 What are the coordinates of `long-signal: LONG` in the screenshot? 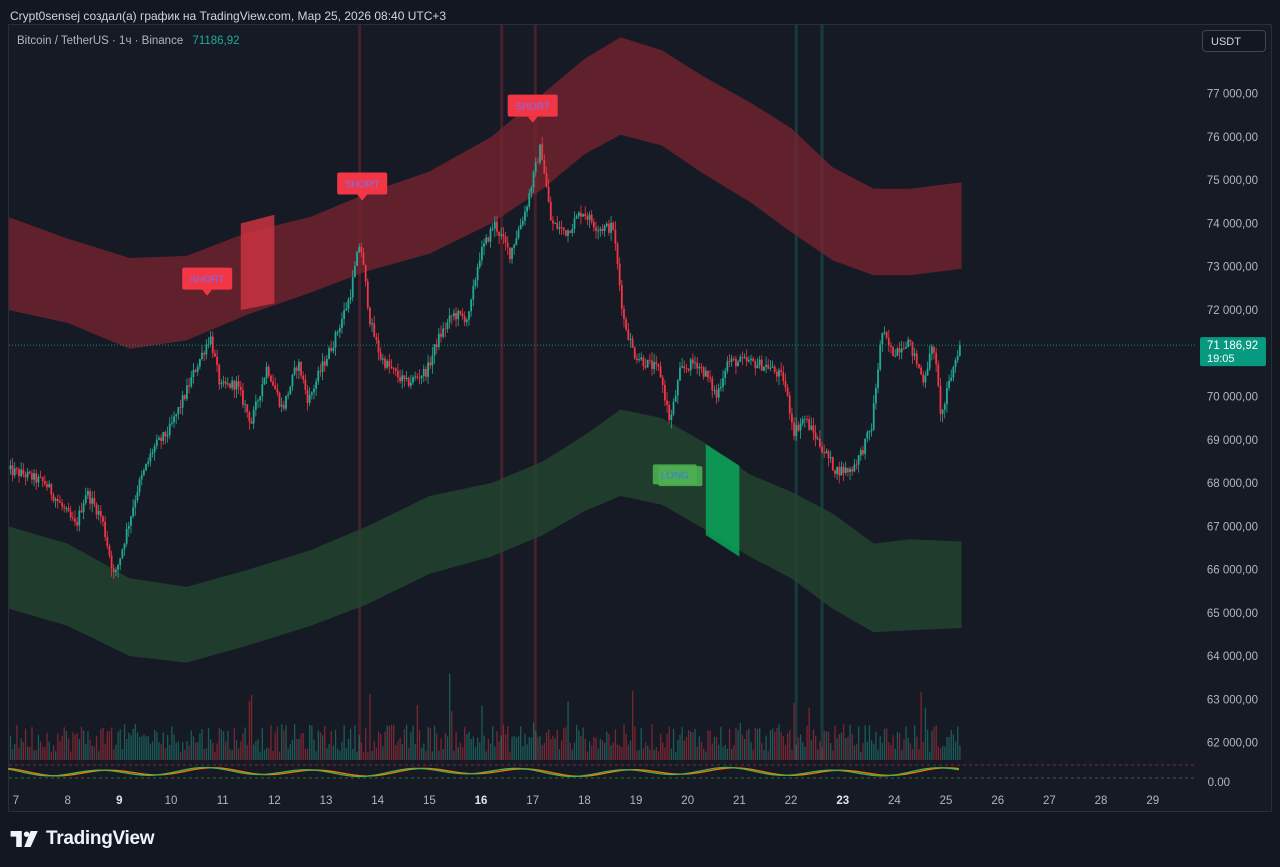 It's located at (674, 474).